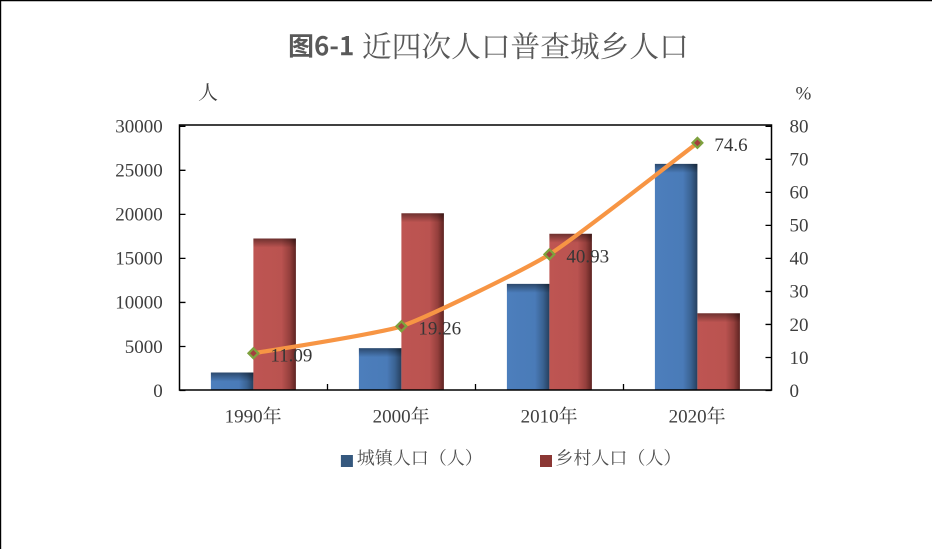 The image size is (932, 554). What do you see at coordinates (439, 328) in the screenshot?
I see `svg-text: 19.26` at bounding box center [439, 328].